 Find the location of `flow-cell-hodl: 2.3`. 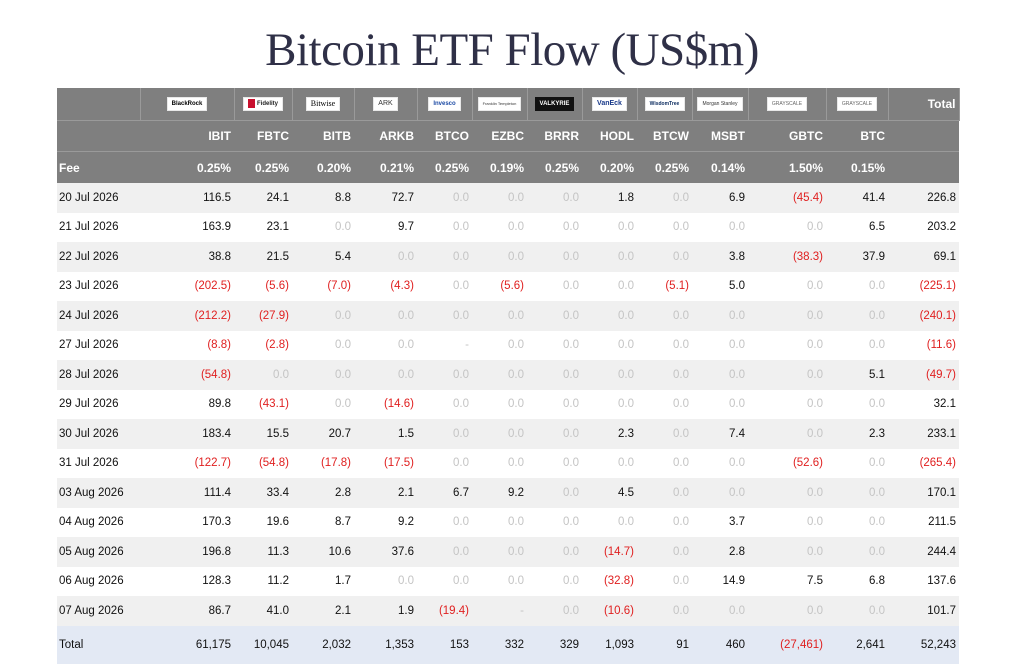

flow-cell-hodl: 2.3 is located at coordinates (609, 434).